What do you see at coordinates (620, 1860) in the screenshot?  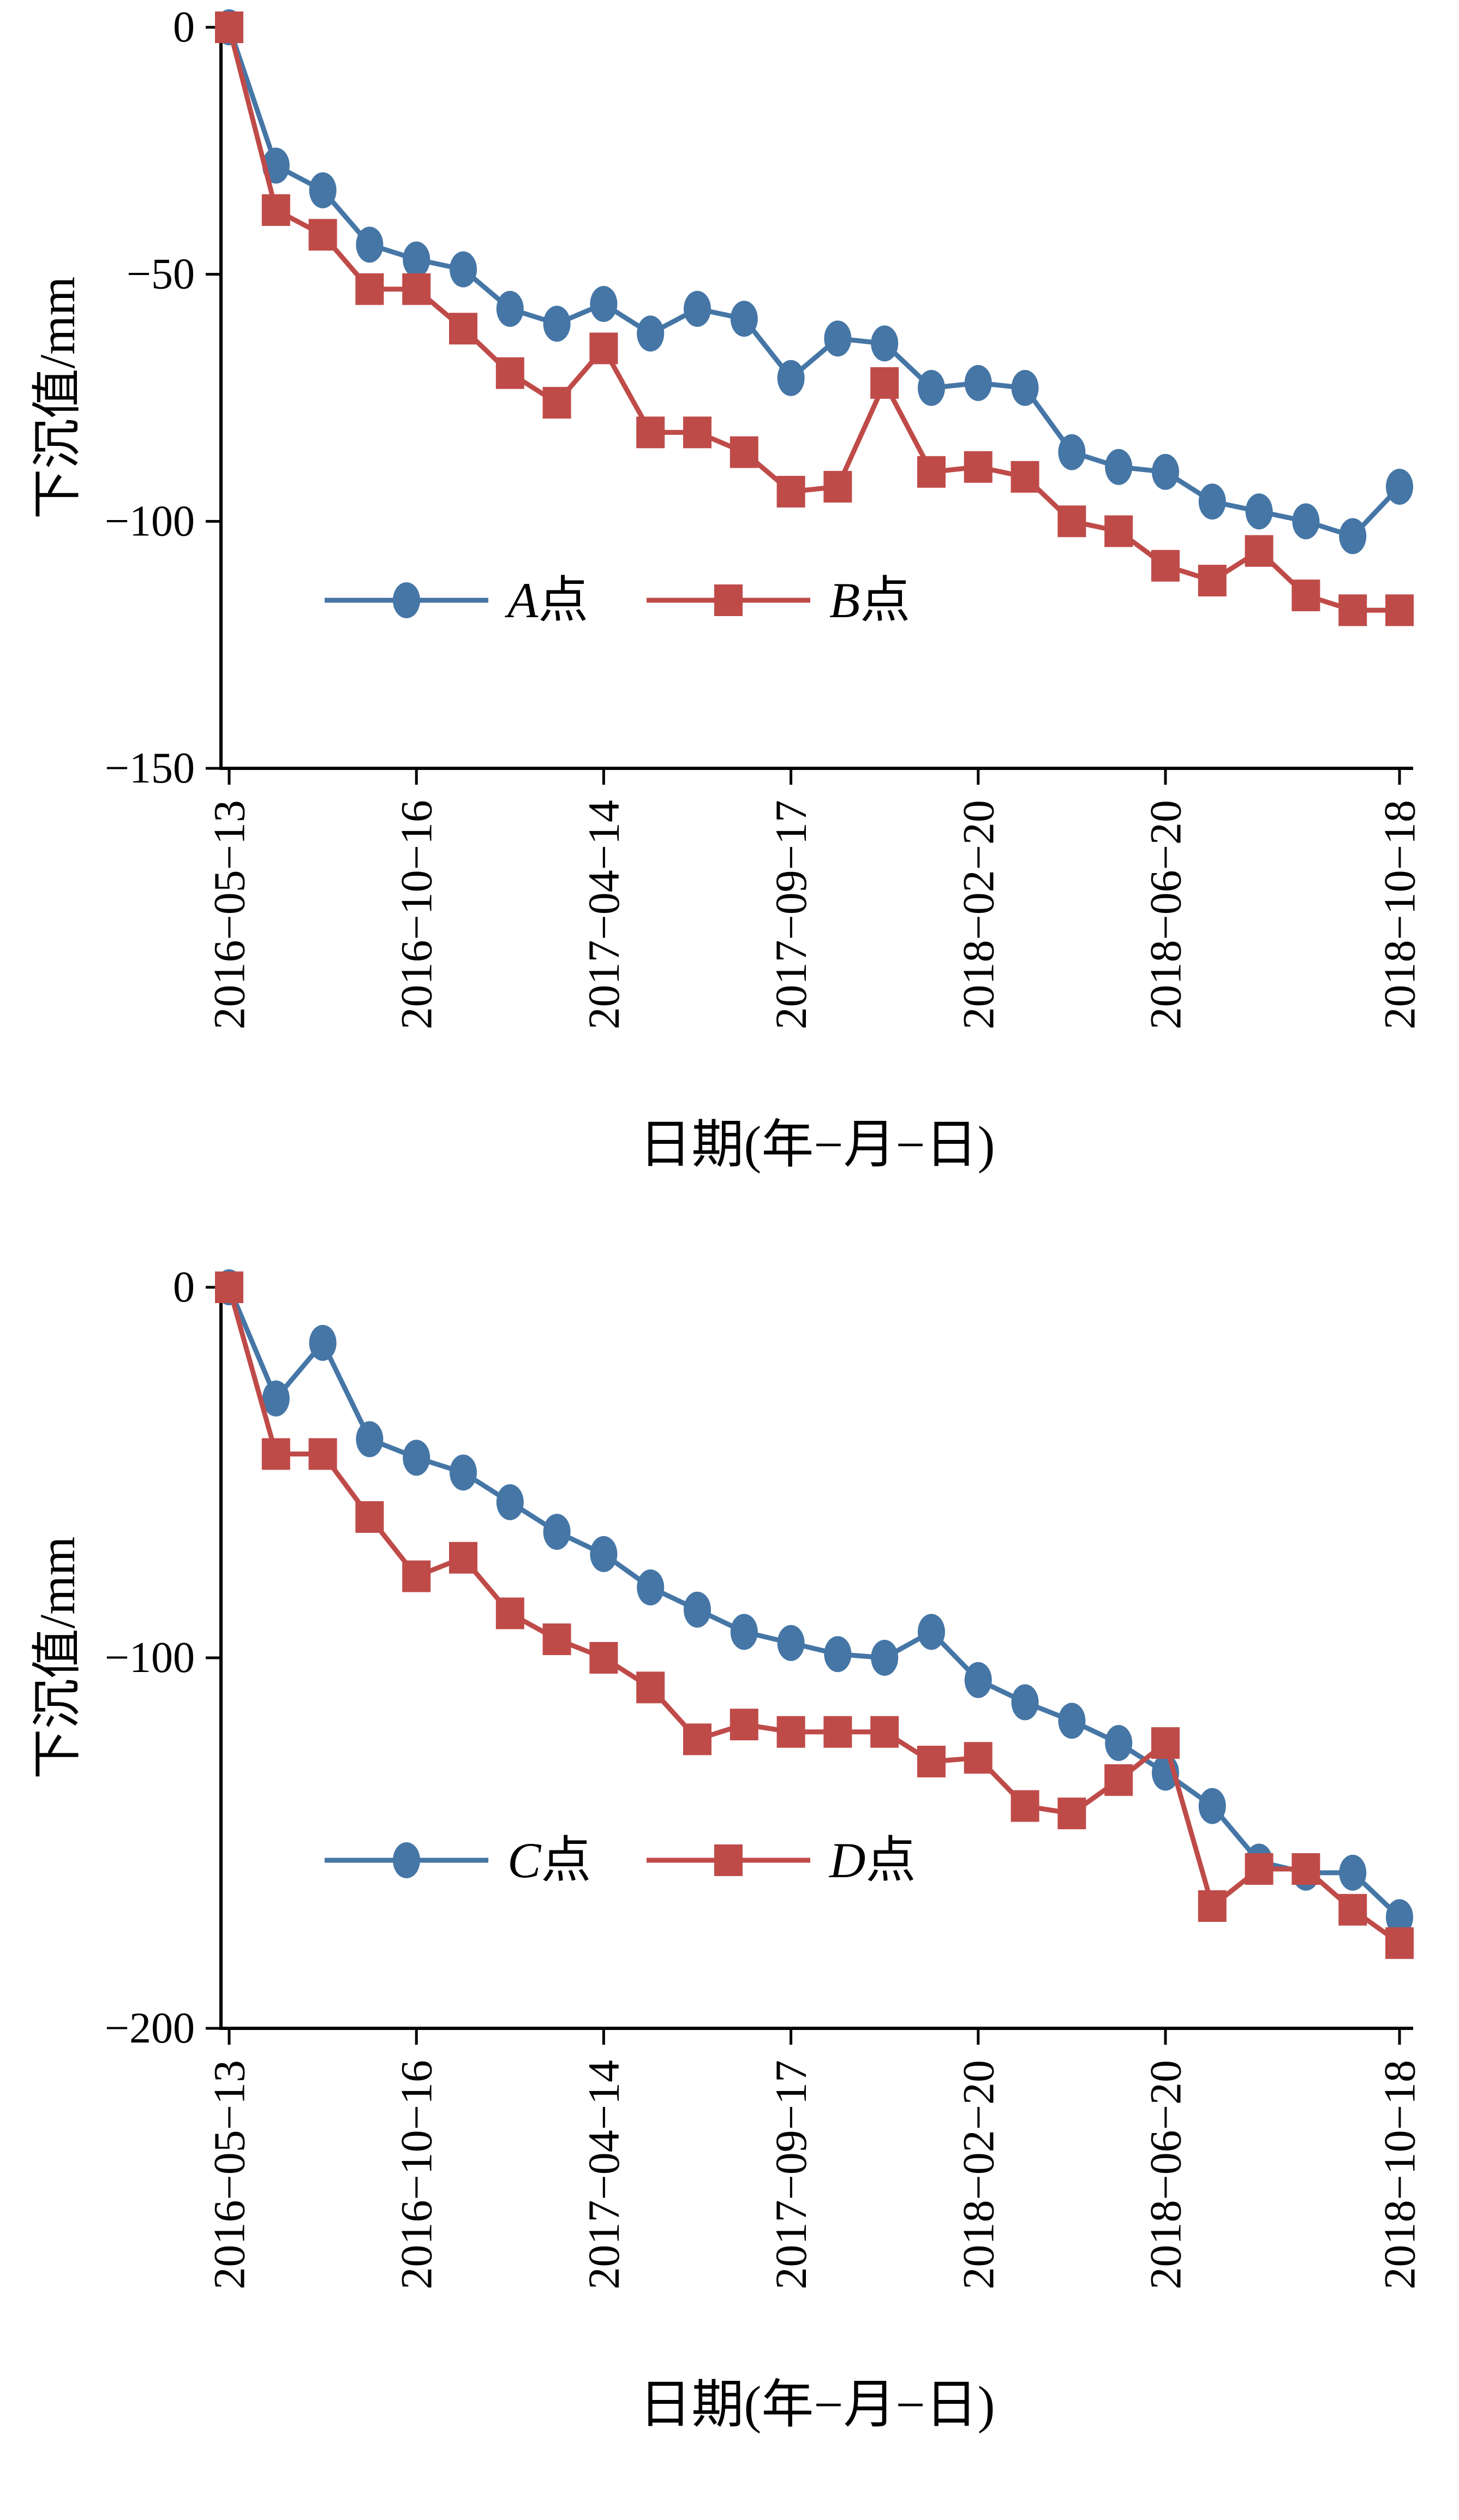 I see `legend: C点 D点` at bounding box center [620, 1860].